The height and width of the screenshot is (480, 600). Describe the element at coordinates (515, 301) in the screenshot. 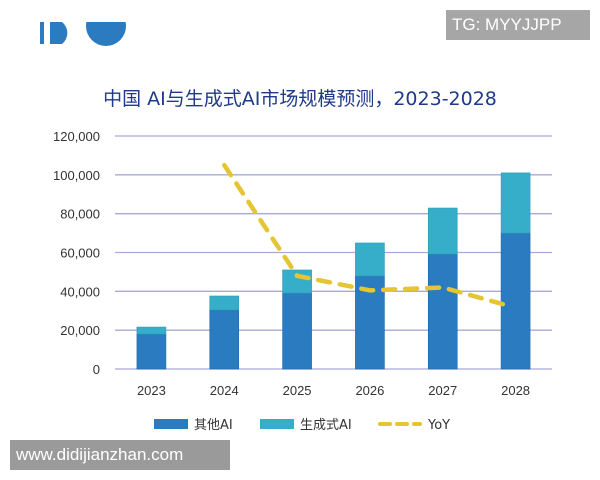

I see `bar-other-ai-2028` at that location.